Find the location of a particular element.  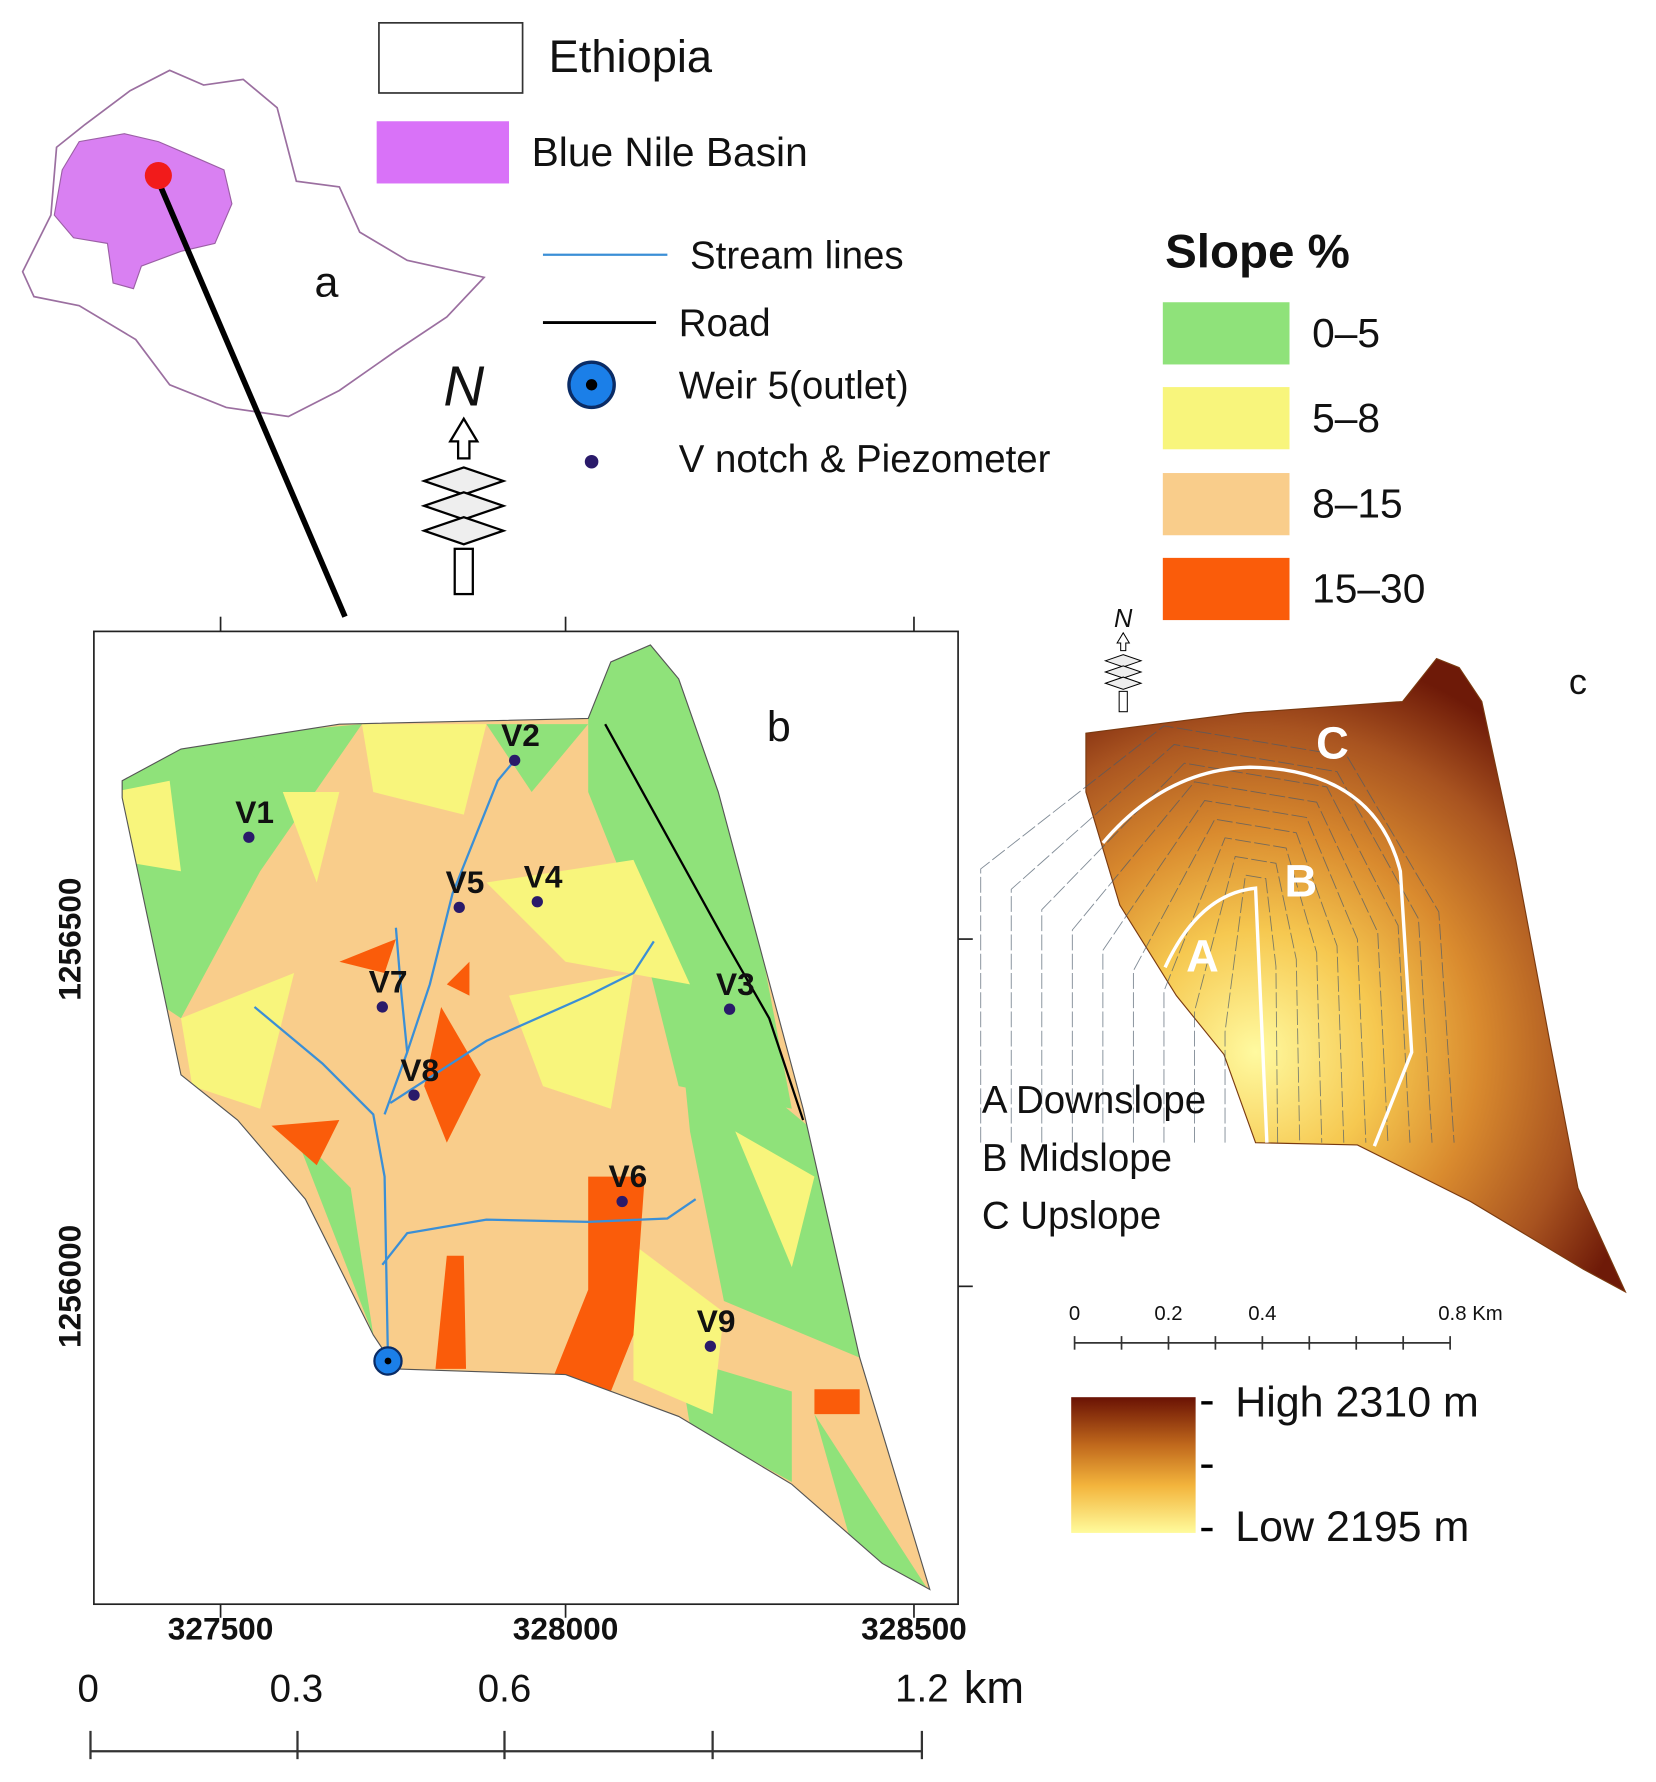

station-label: V7 is located at coordinates (388, 982).